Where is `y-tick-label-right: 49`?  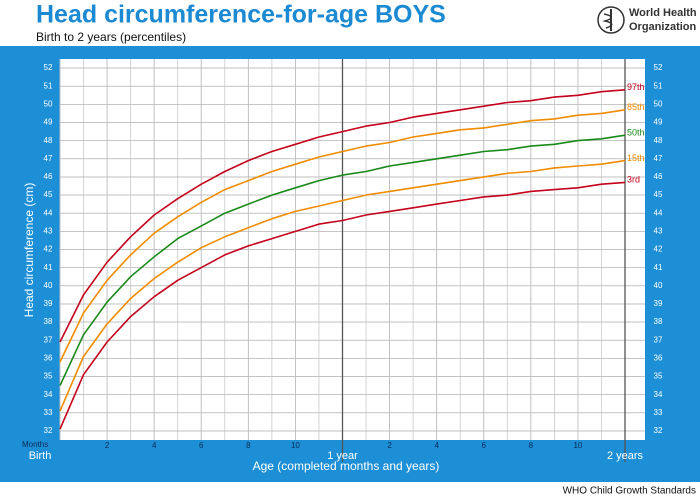 y-tick-label-right: 49 is located at coordinates (658, 122).